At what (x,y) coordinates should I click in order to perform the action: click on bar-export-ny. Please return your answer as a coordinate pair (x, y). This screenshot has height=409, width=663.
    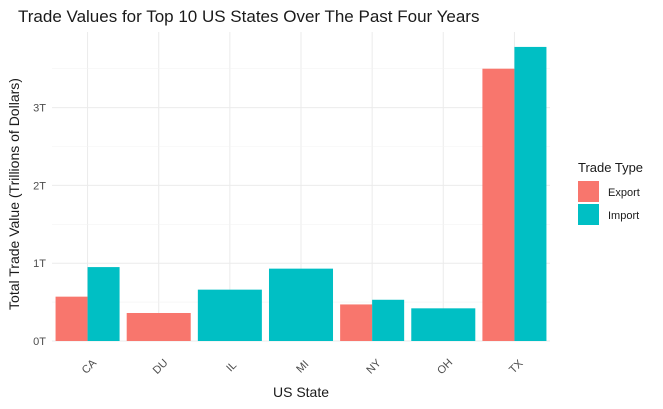
    Looking at the image, I should click on (356, 322).